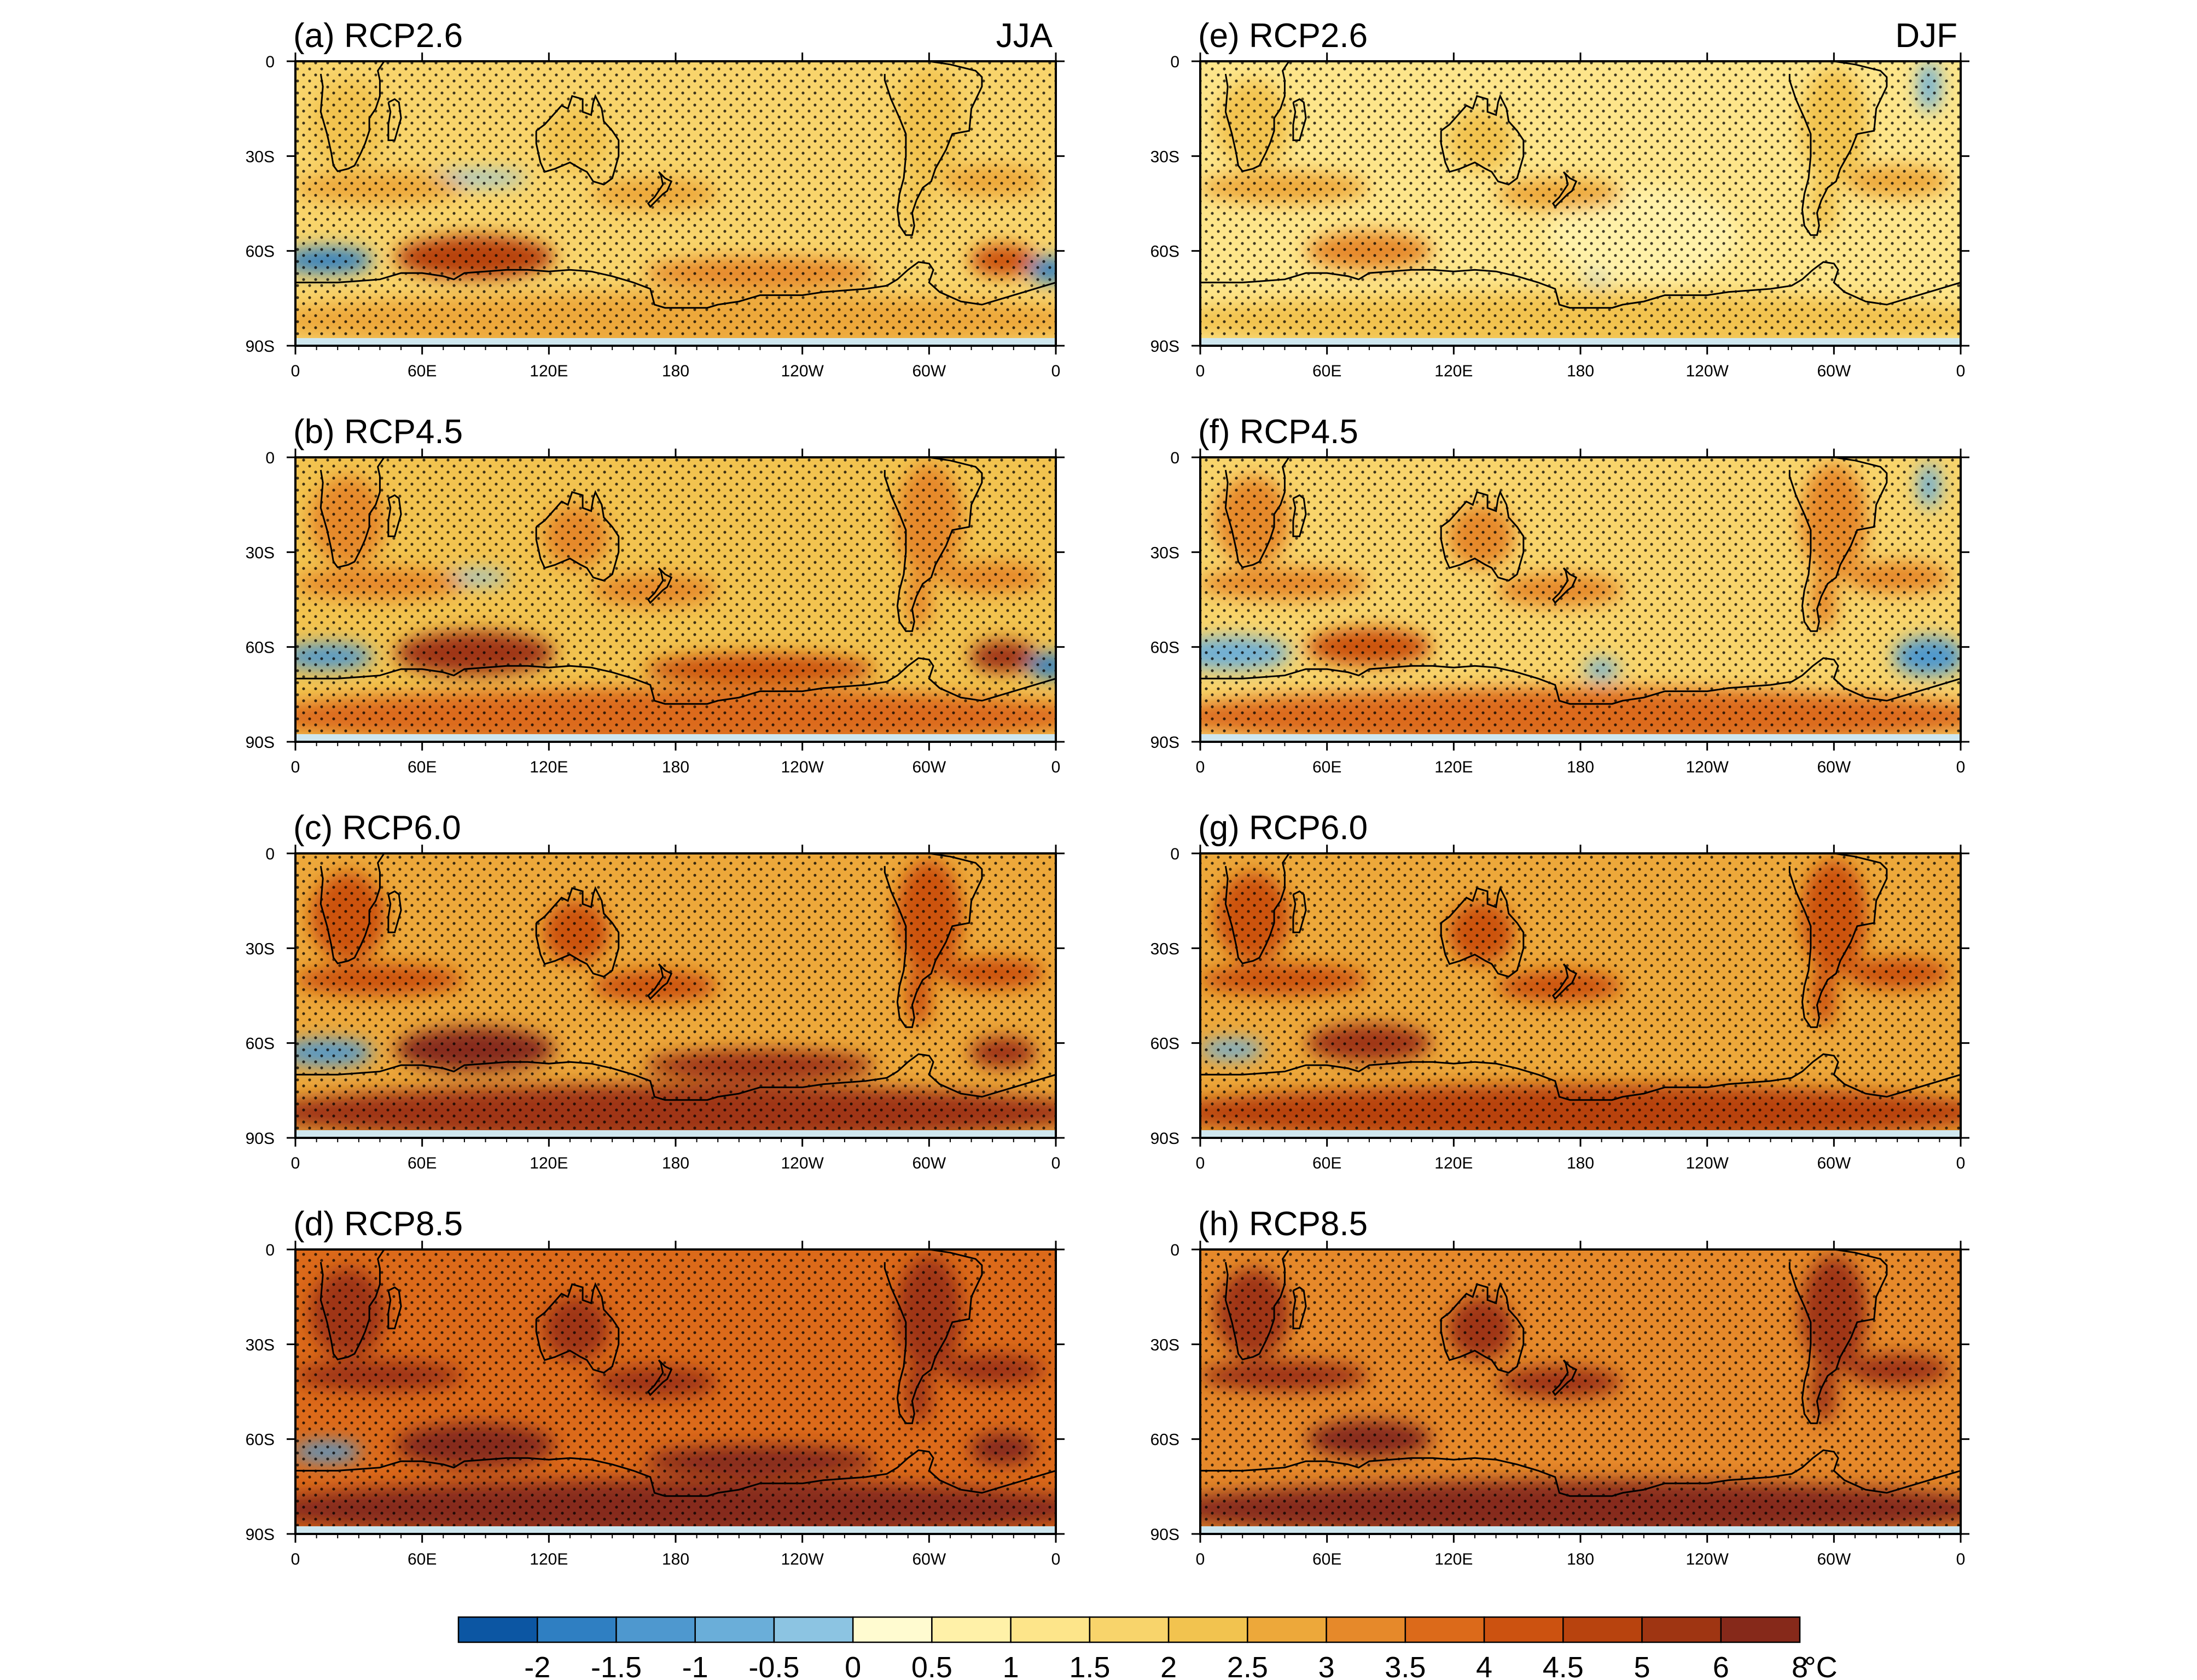  Describe the element at coordinates (1926, 36) in the screenshot. I see `season-label: DJF` at that location.